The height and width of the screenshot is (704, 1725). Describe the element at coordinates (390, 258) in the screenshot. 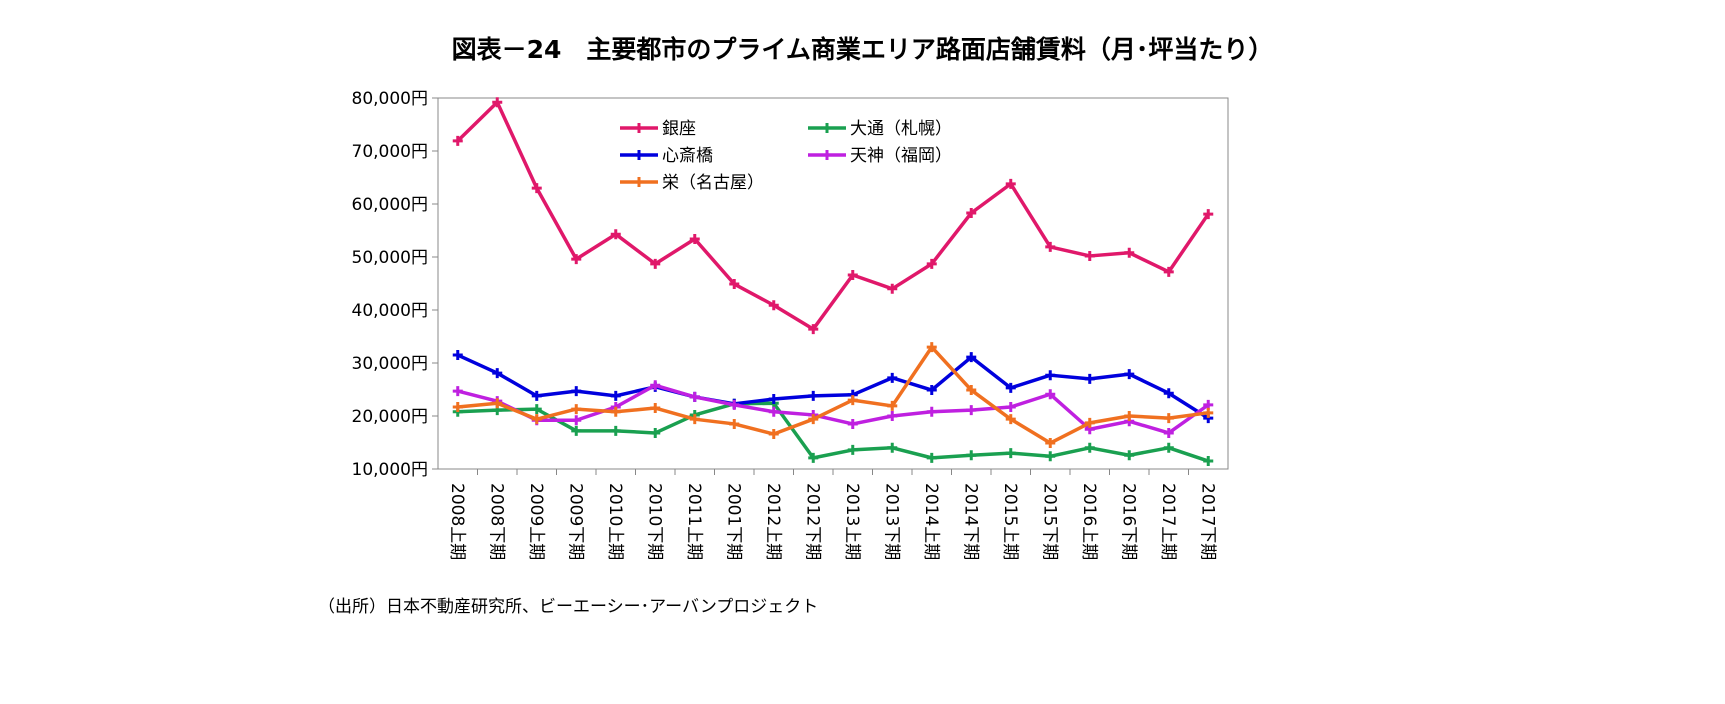

I see `y-tick-label: 50,000円` at that location.